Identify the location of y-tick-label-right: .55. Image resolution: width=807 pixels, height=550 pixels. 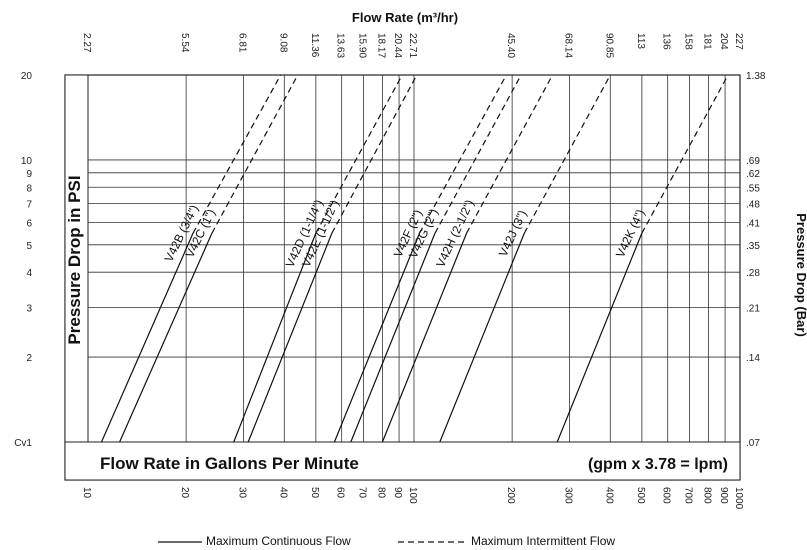
(753, 188).